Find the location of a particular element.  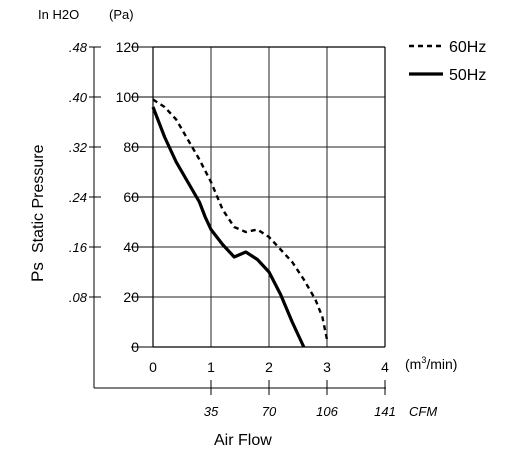

x-tick-label: 3 is located at coordinates (327, 367).